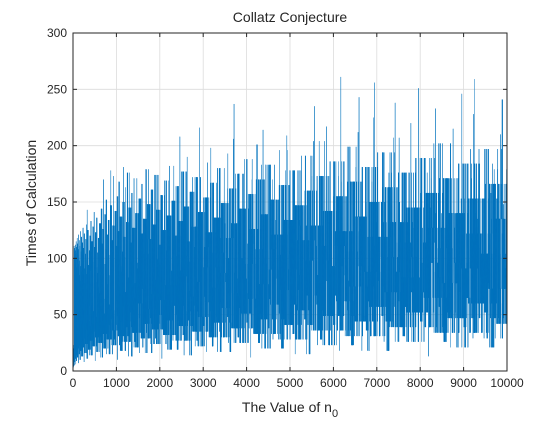 This screenshot has height=425, width=560. I want to click on x-tick-label: 2000, so click(159, 383).